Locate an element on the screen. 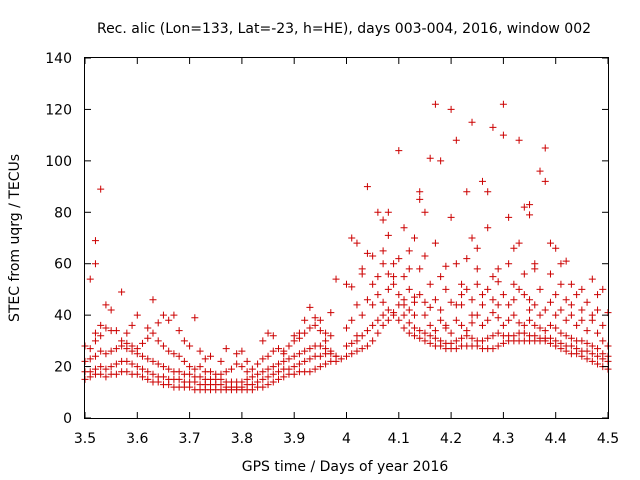  x-tick-label: 4.3 is located at coordinates (503, 439).